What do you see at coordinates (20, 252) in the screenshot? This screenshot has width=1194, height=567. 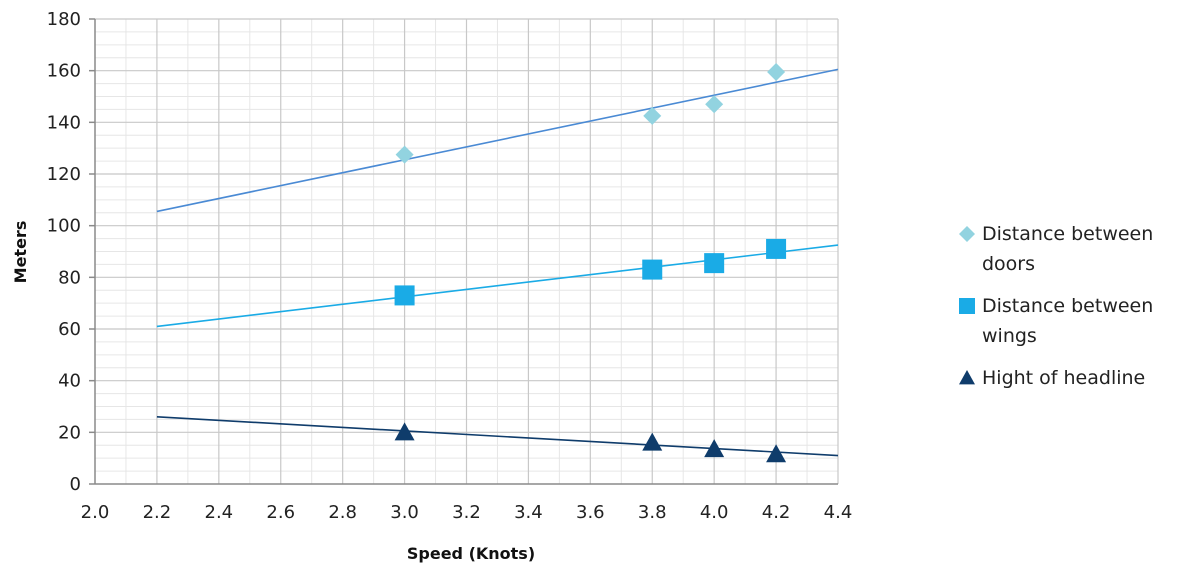 I see `y-axis-title: Meters` at bounding box center [20, 252].